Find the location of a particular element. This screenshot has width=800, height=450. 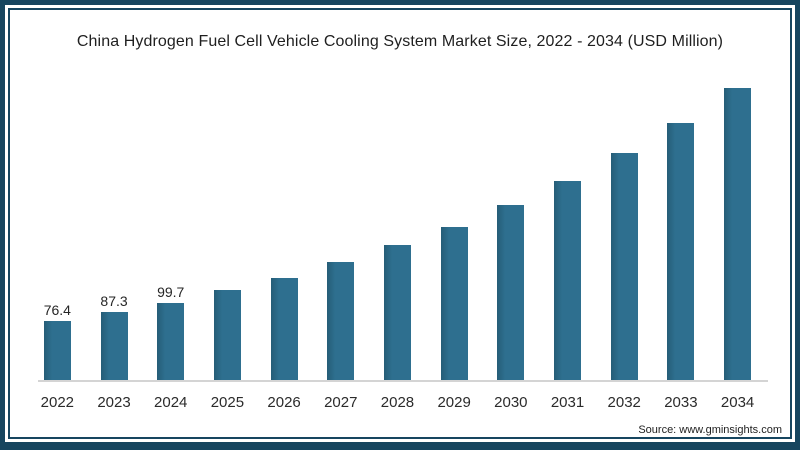

bar-slot-2034 is located at coordinates (737, 195).